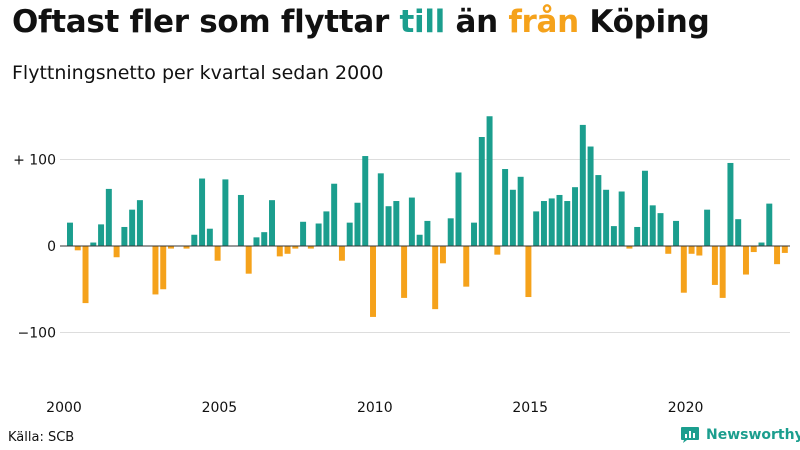 The height and width of the screenshot is (450, 800). I want to click on chart-subtitle: Flyttningsnetto per kvartal sedan 2000, so click(198, 73).